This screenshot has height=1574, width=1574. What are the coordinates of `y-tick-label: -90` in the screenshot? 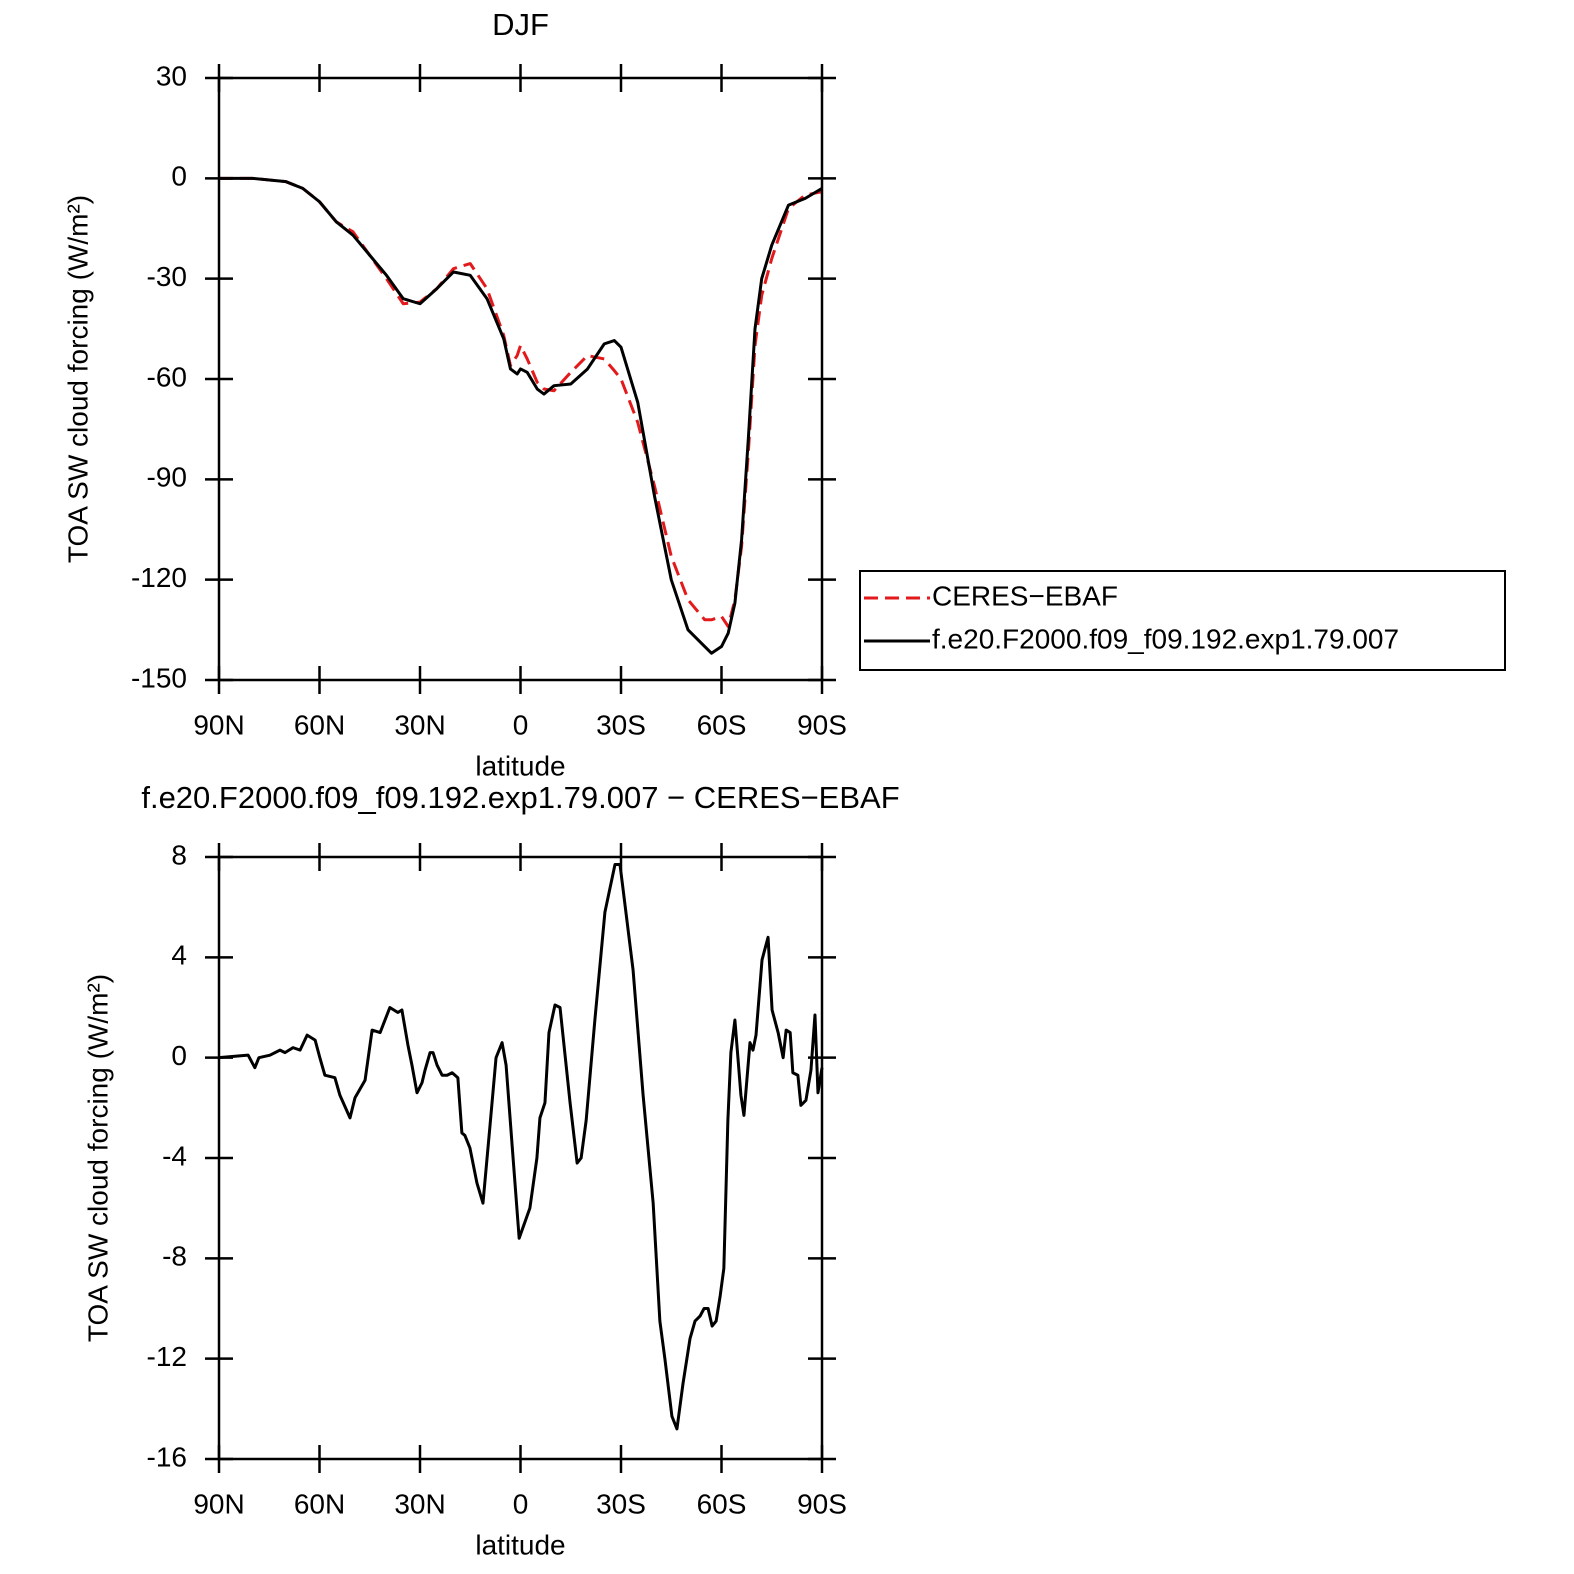 It's located at (167, 477).